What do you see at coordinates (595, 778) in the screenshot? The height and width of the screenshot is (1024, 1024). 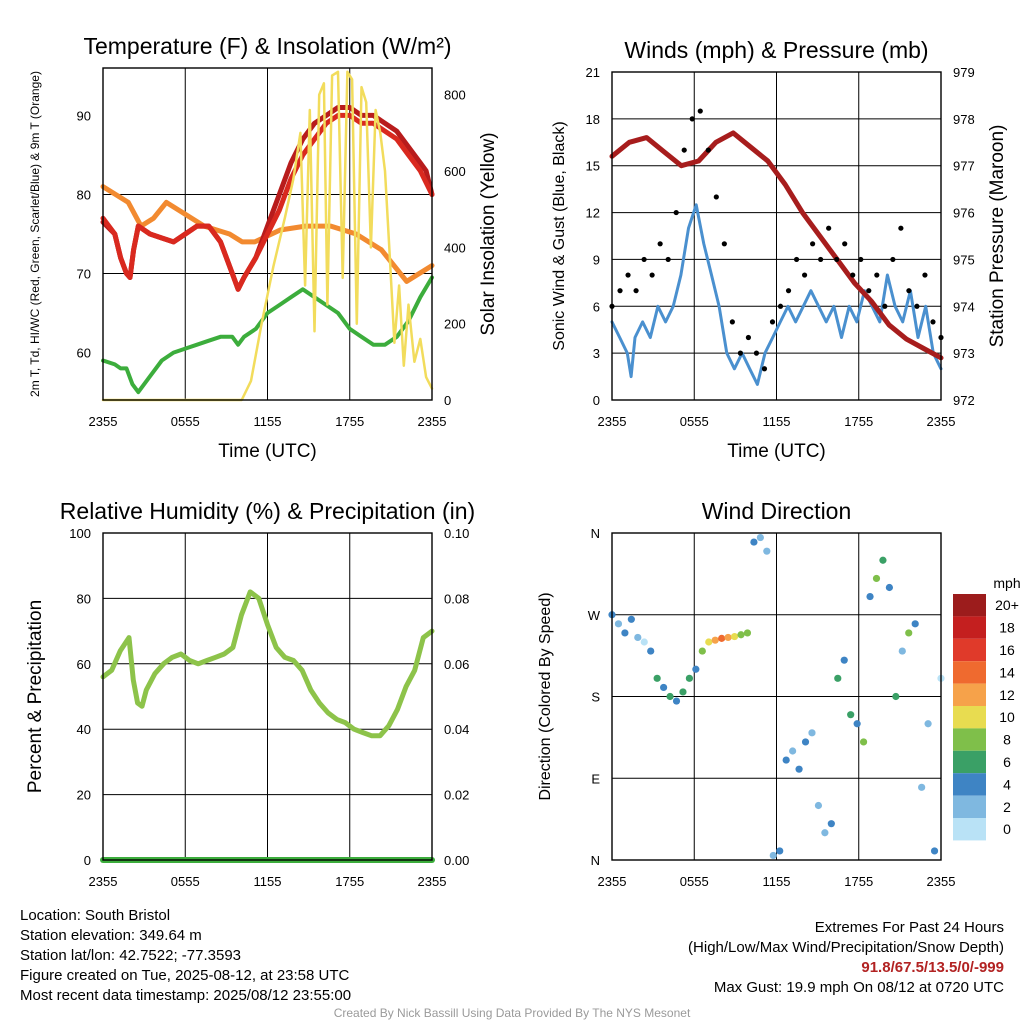 I see `y-tick-label: E` at bounding box center [595, 778].